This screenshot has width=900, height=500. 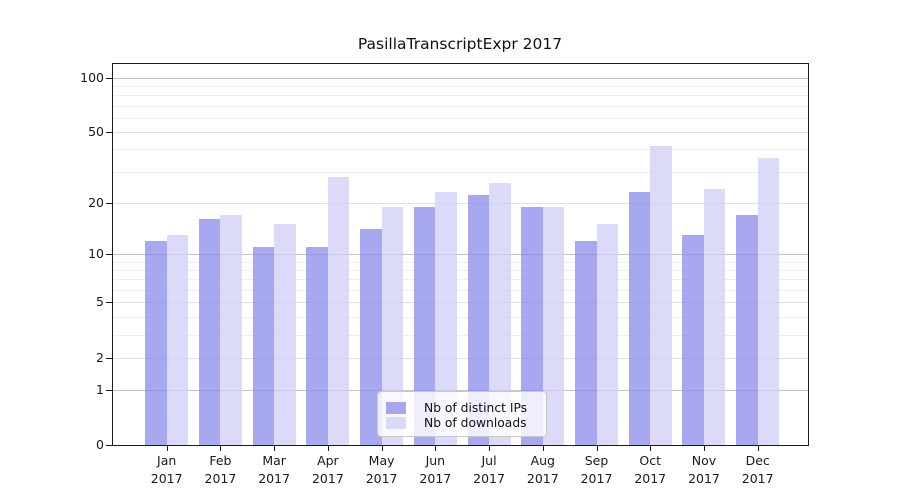 I want to click on y-tick-label: 100, so click(x=92, y=77).